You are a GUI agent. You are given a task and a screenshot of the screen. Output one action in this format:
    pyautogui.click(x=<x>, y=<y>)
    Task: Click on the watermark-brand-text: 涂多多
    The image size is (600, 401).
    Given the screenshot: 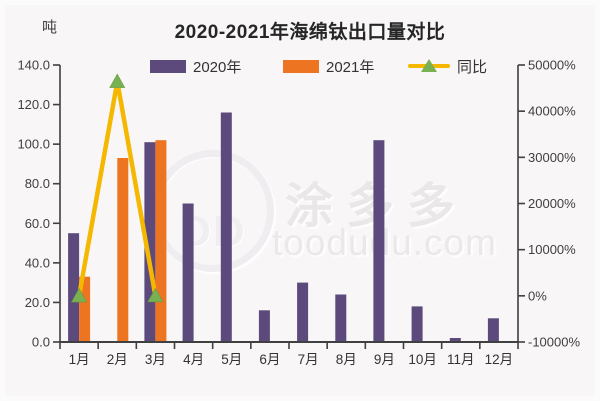 What is the action you would take?
    pyautogui.click(x=376, y=201)
    